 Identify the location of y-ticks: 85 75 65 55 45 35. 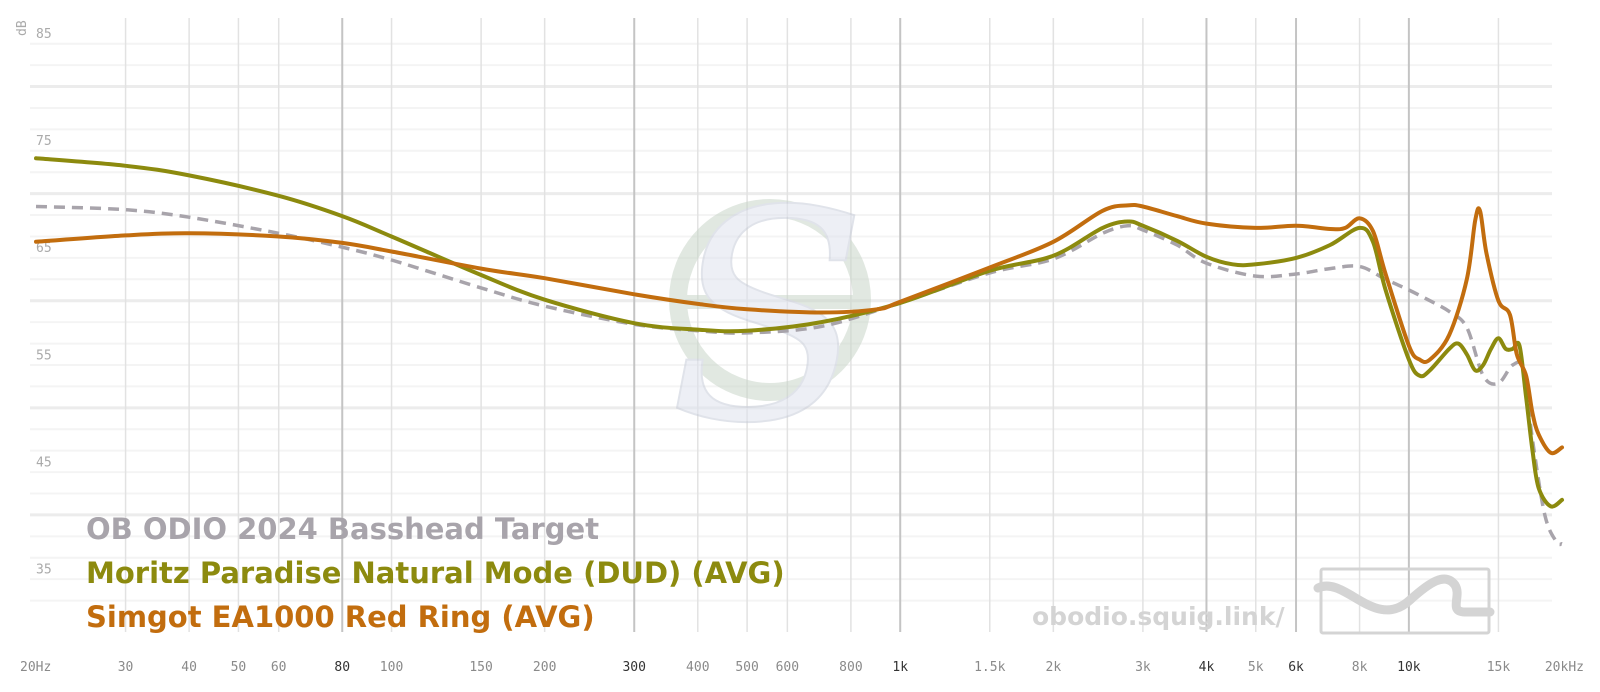
(44, 302).